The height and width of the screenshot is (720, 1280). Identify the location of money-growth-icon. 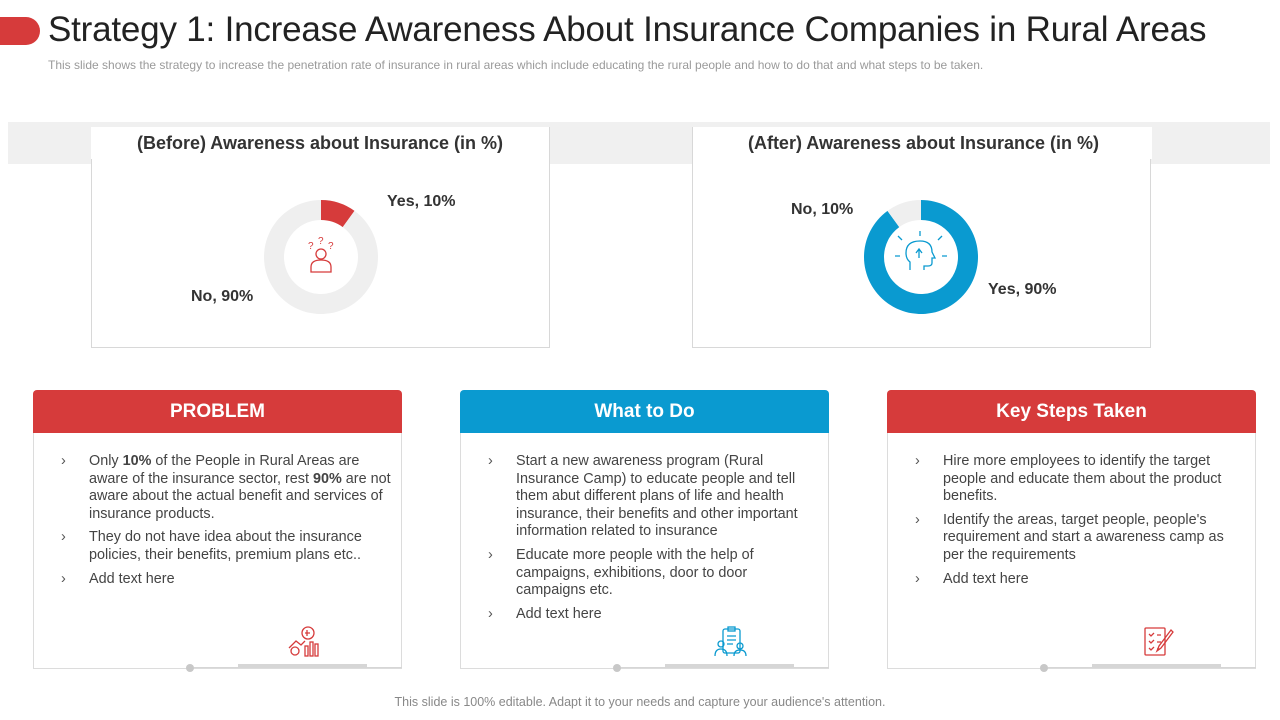
(303, 641).